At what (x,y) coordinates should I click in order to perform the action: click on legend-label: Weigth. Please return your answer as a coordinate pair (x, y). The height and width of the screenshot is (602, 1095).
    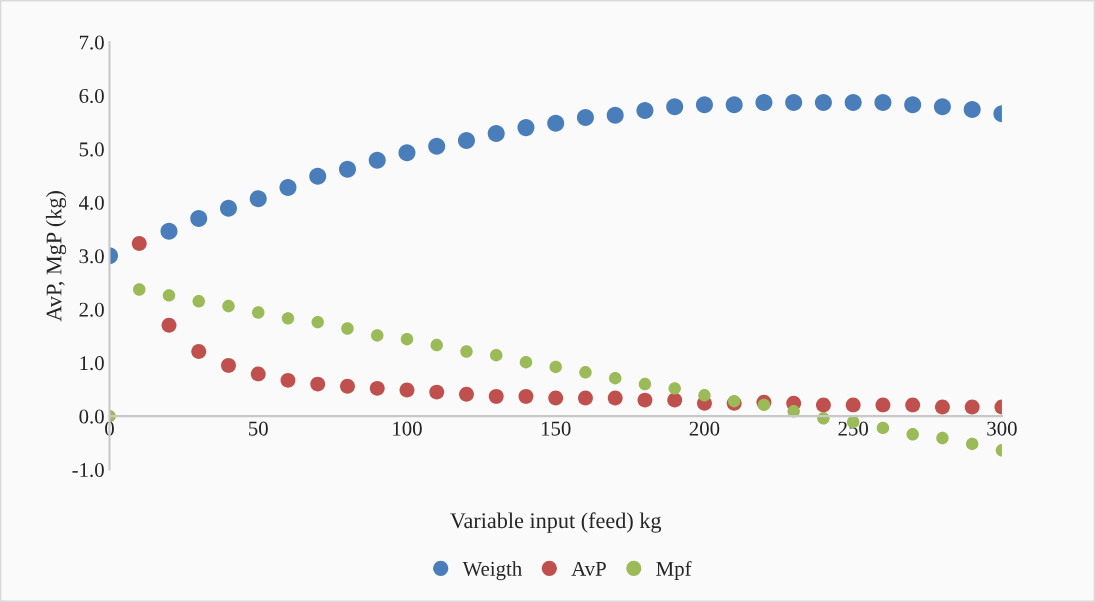
    Looking at the image, I should click on (492, 571).